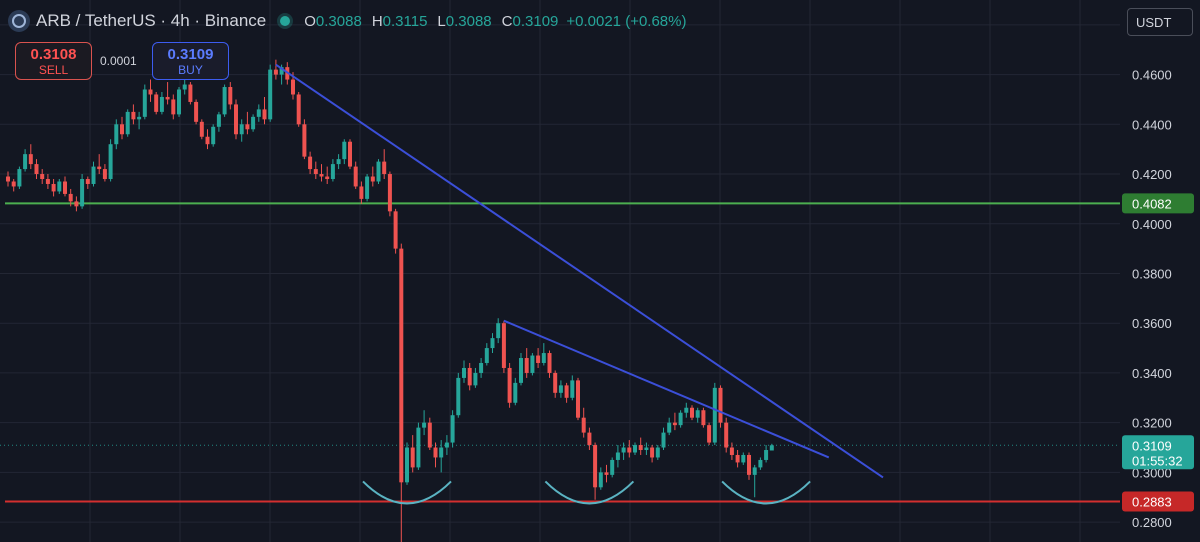 This screenshot has height=542, width=1200. I want to click on ohlc-open-key: O, so click(310, 21).